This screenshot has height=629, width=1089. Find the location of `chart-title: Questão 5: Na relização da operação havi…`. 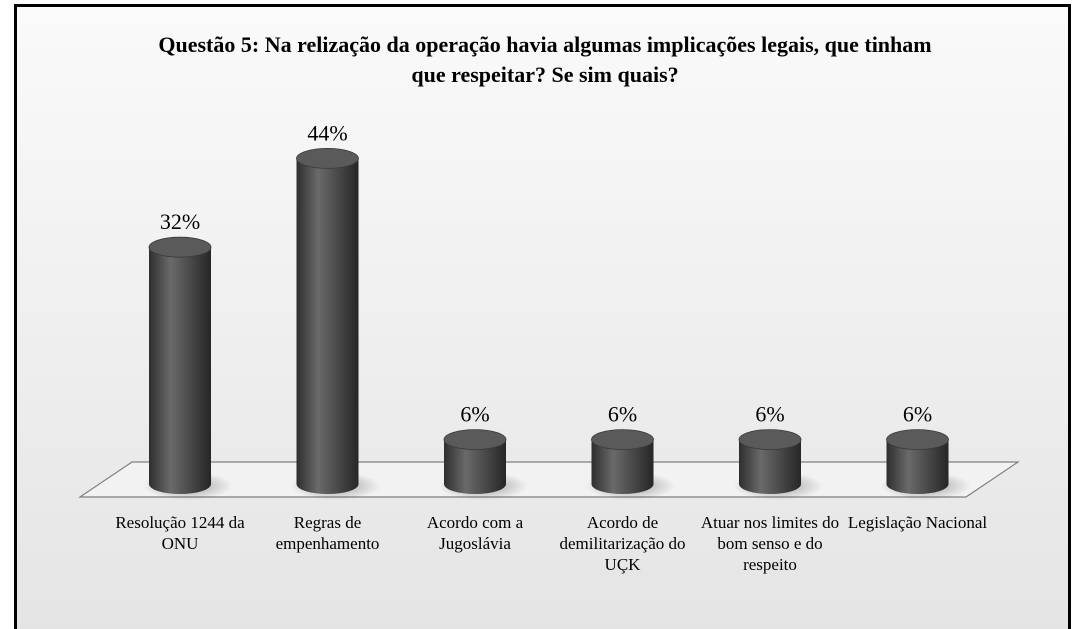

chart-title: Questão 5: Na relização da operação havi… is located at coordinates (545, 59).